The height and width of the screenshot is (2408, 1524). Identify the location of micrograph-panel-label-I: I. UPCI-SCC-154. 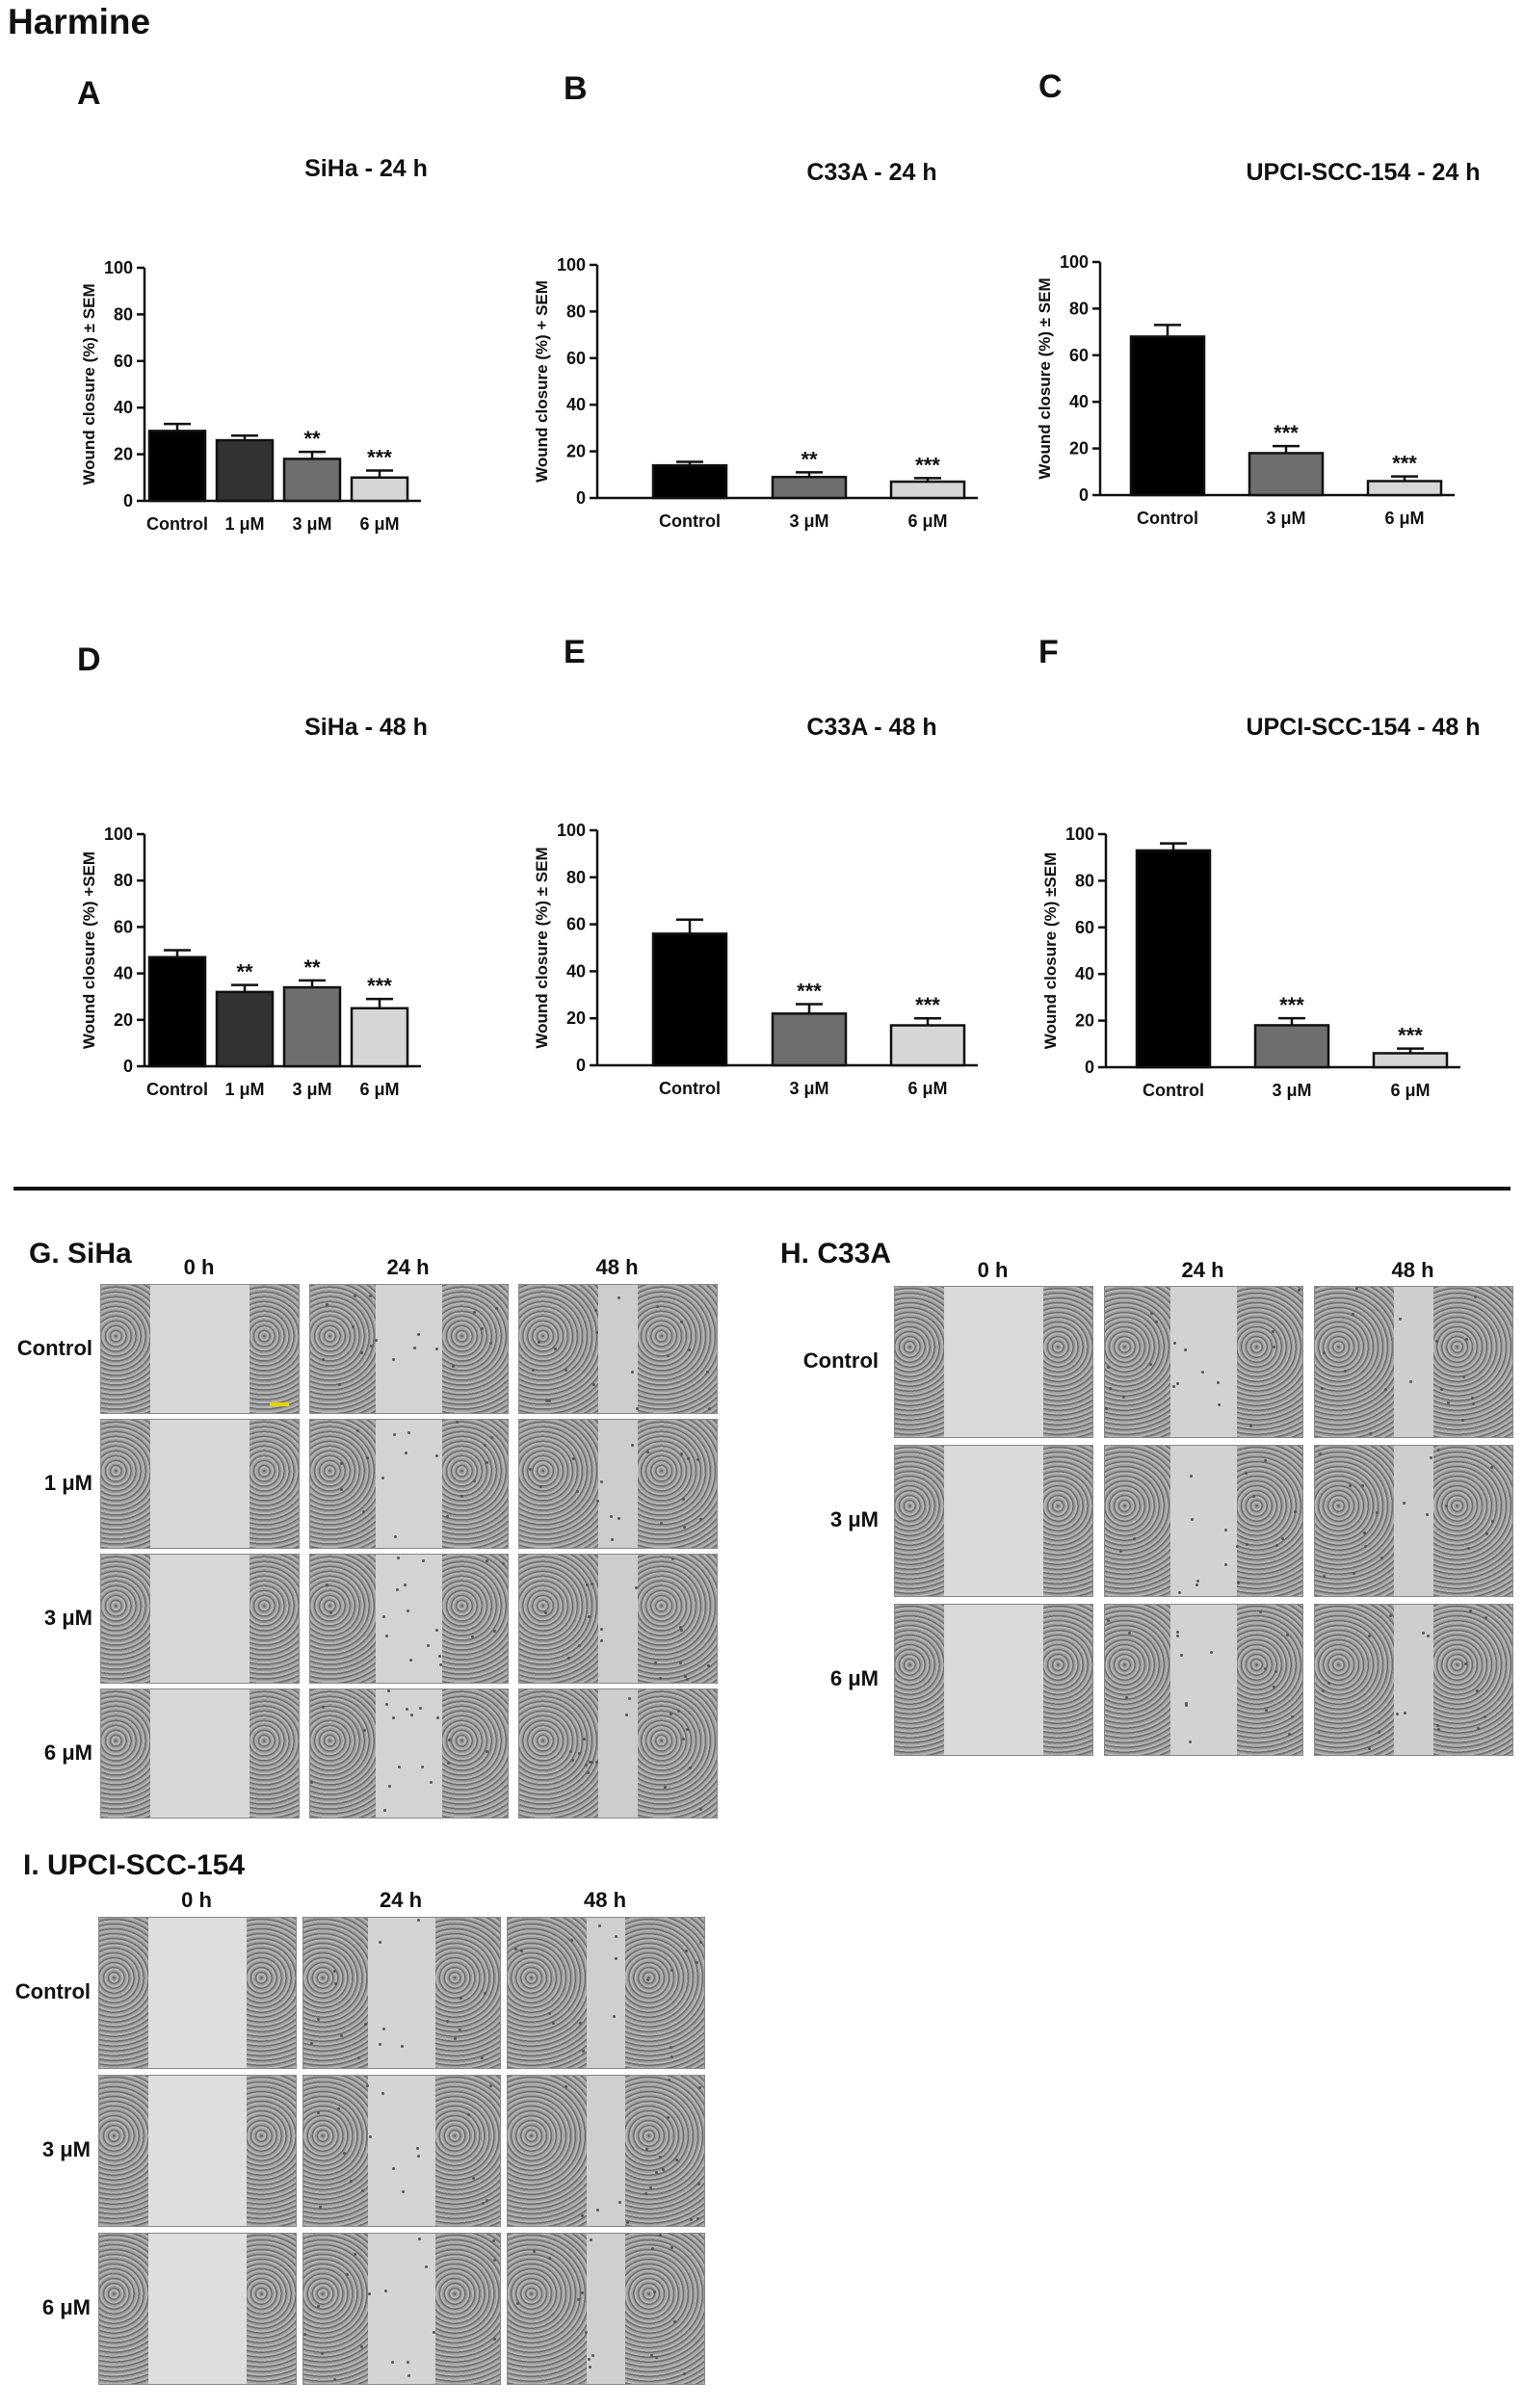
(134, 1865).